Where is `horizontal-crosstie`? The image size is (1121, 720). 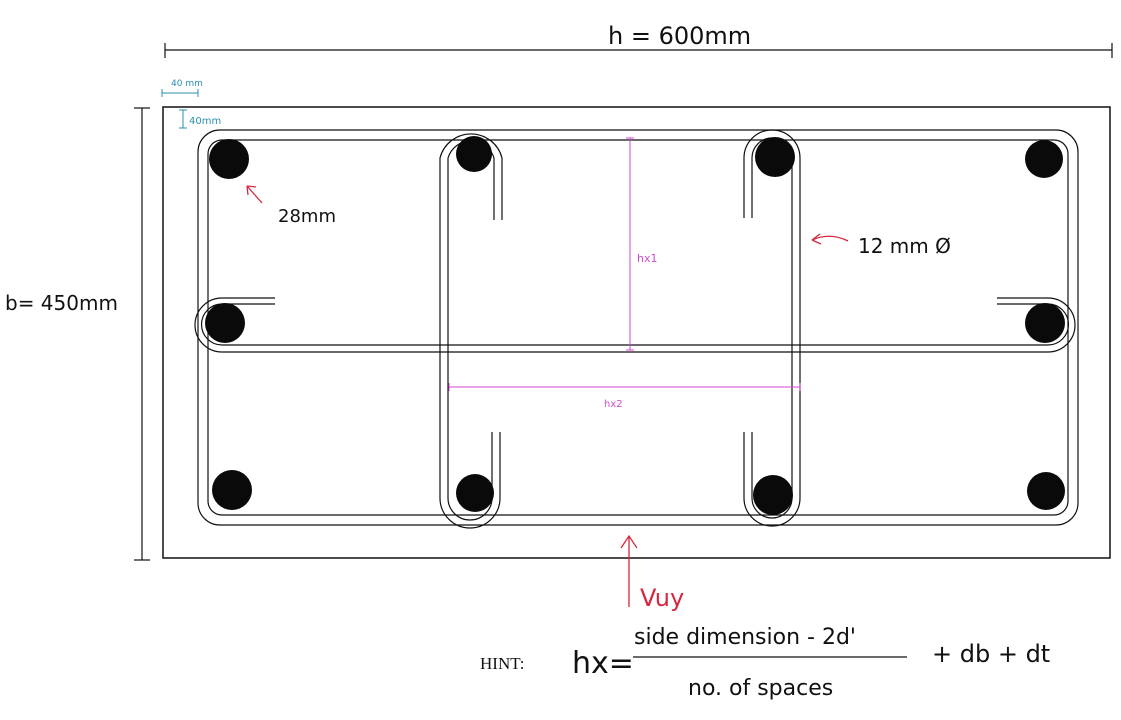
horizontal-crosstie is located at coordinates (635, 325).